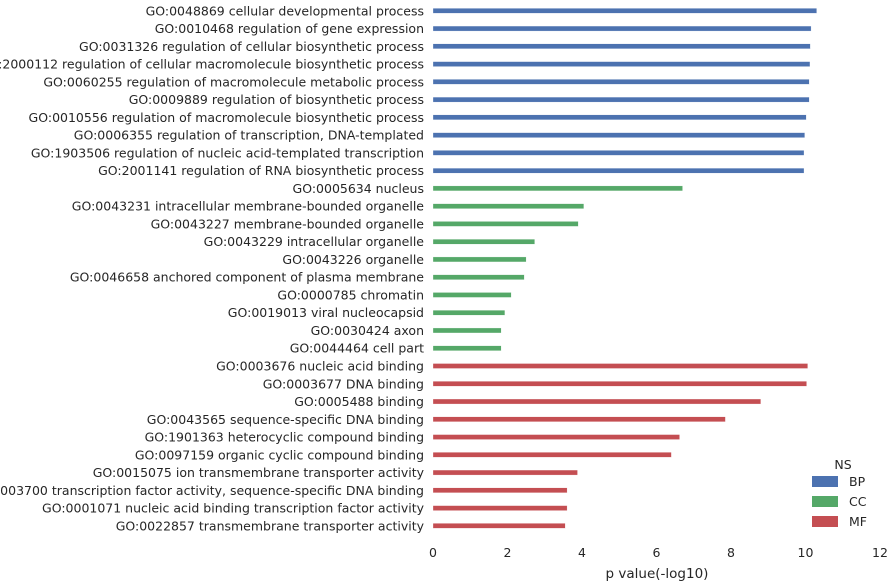 The width and height of the screenshot is (894, 587). Describe the element at coordinates (314, 241) in the screenshot. I see `category-label: GO:0043229 intracellular organelle` at that location.